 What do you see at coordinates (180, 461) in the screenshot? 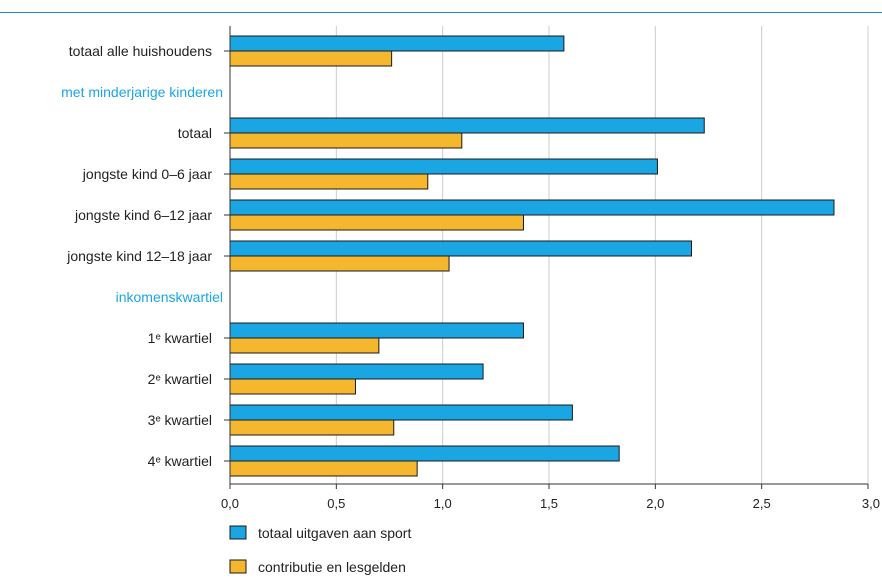
I see `category-label: 4ᵉ kwartiel` at bounding box center [180, 461].